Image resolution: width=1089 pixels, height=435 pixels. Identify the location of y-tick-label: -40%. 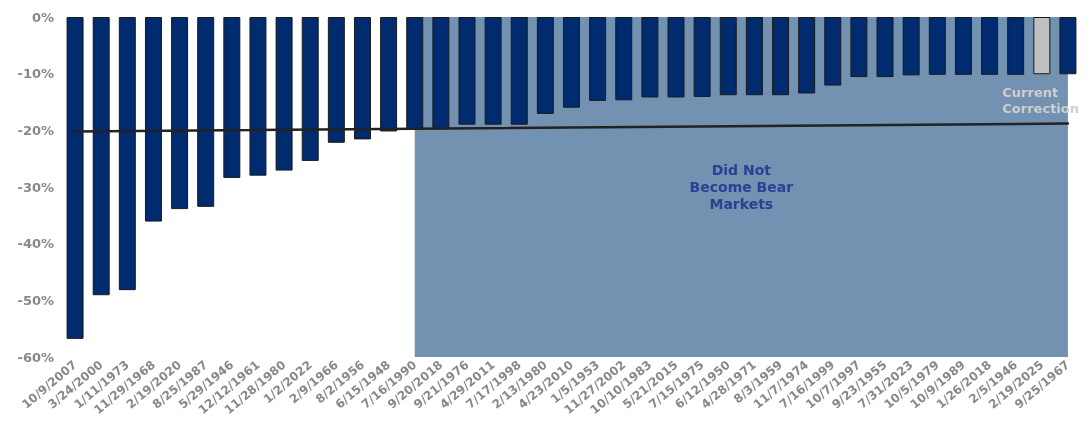
(35, 244).